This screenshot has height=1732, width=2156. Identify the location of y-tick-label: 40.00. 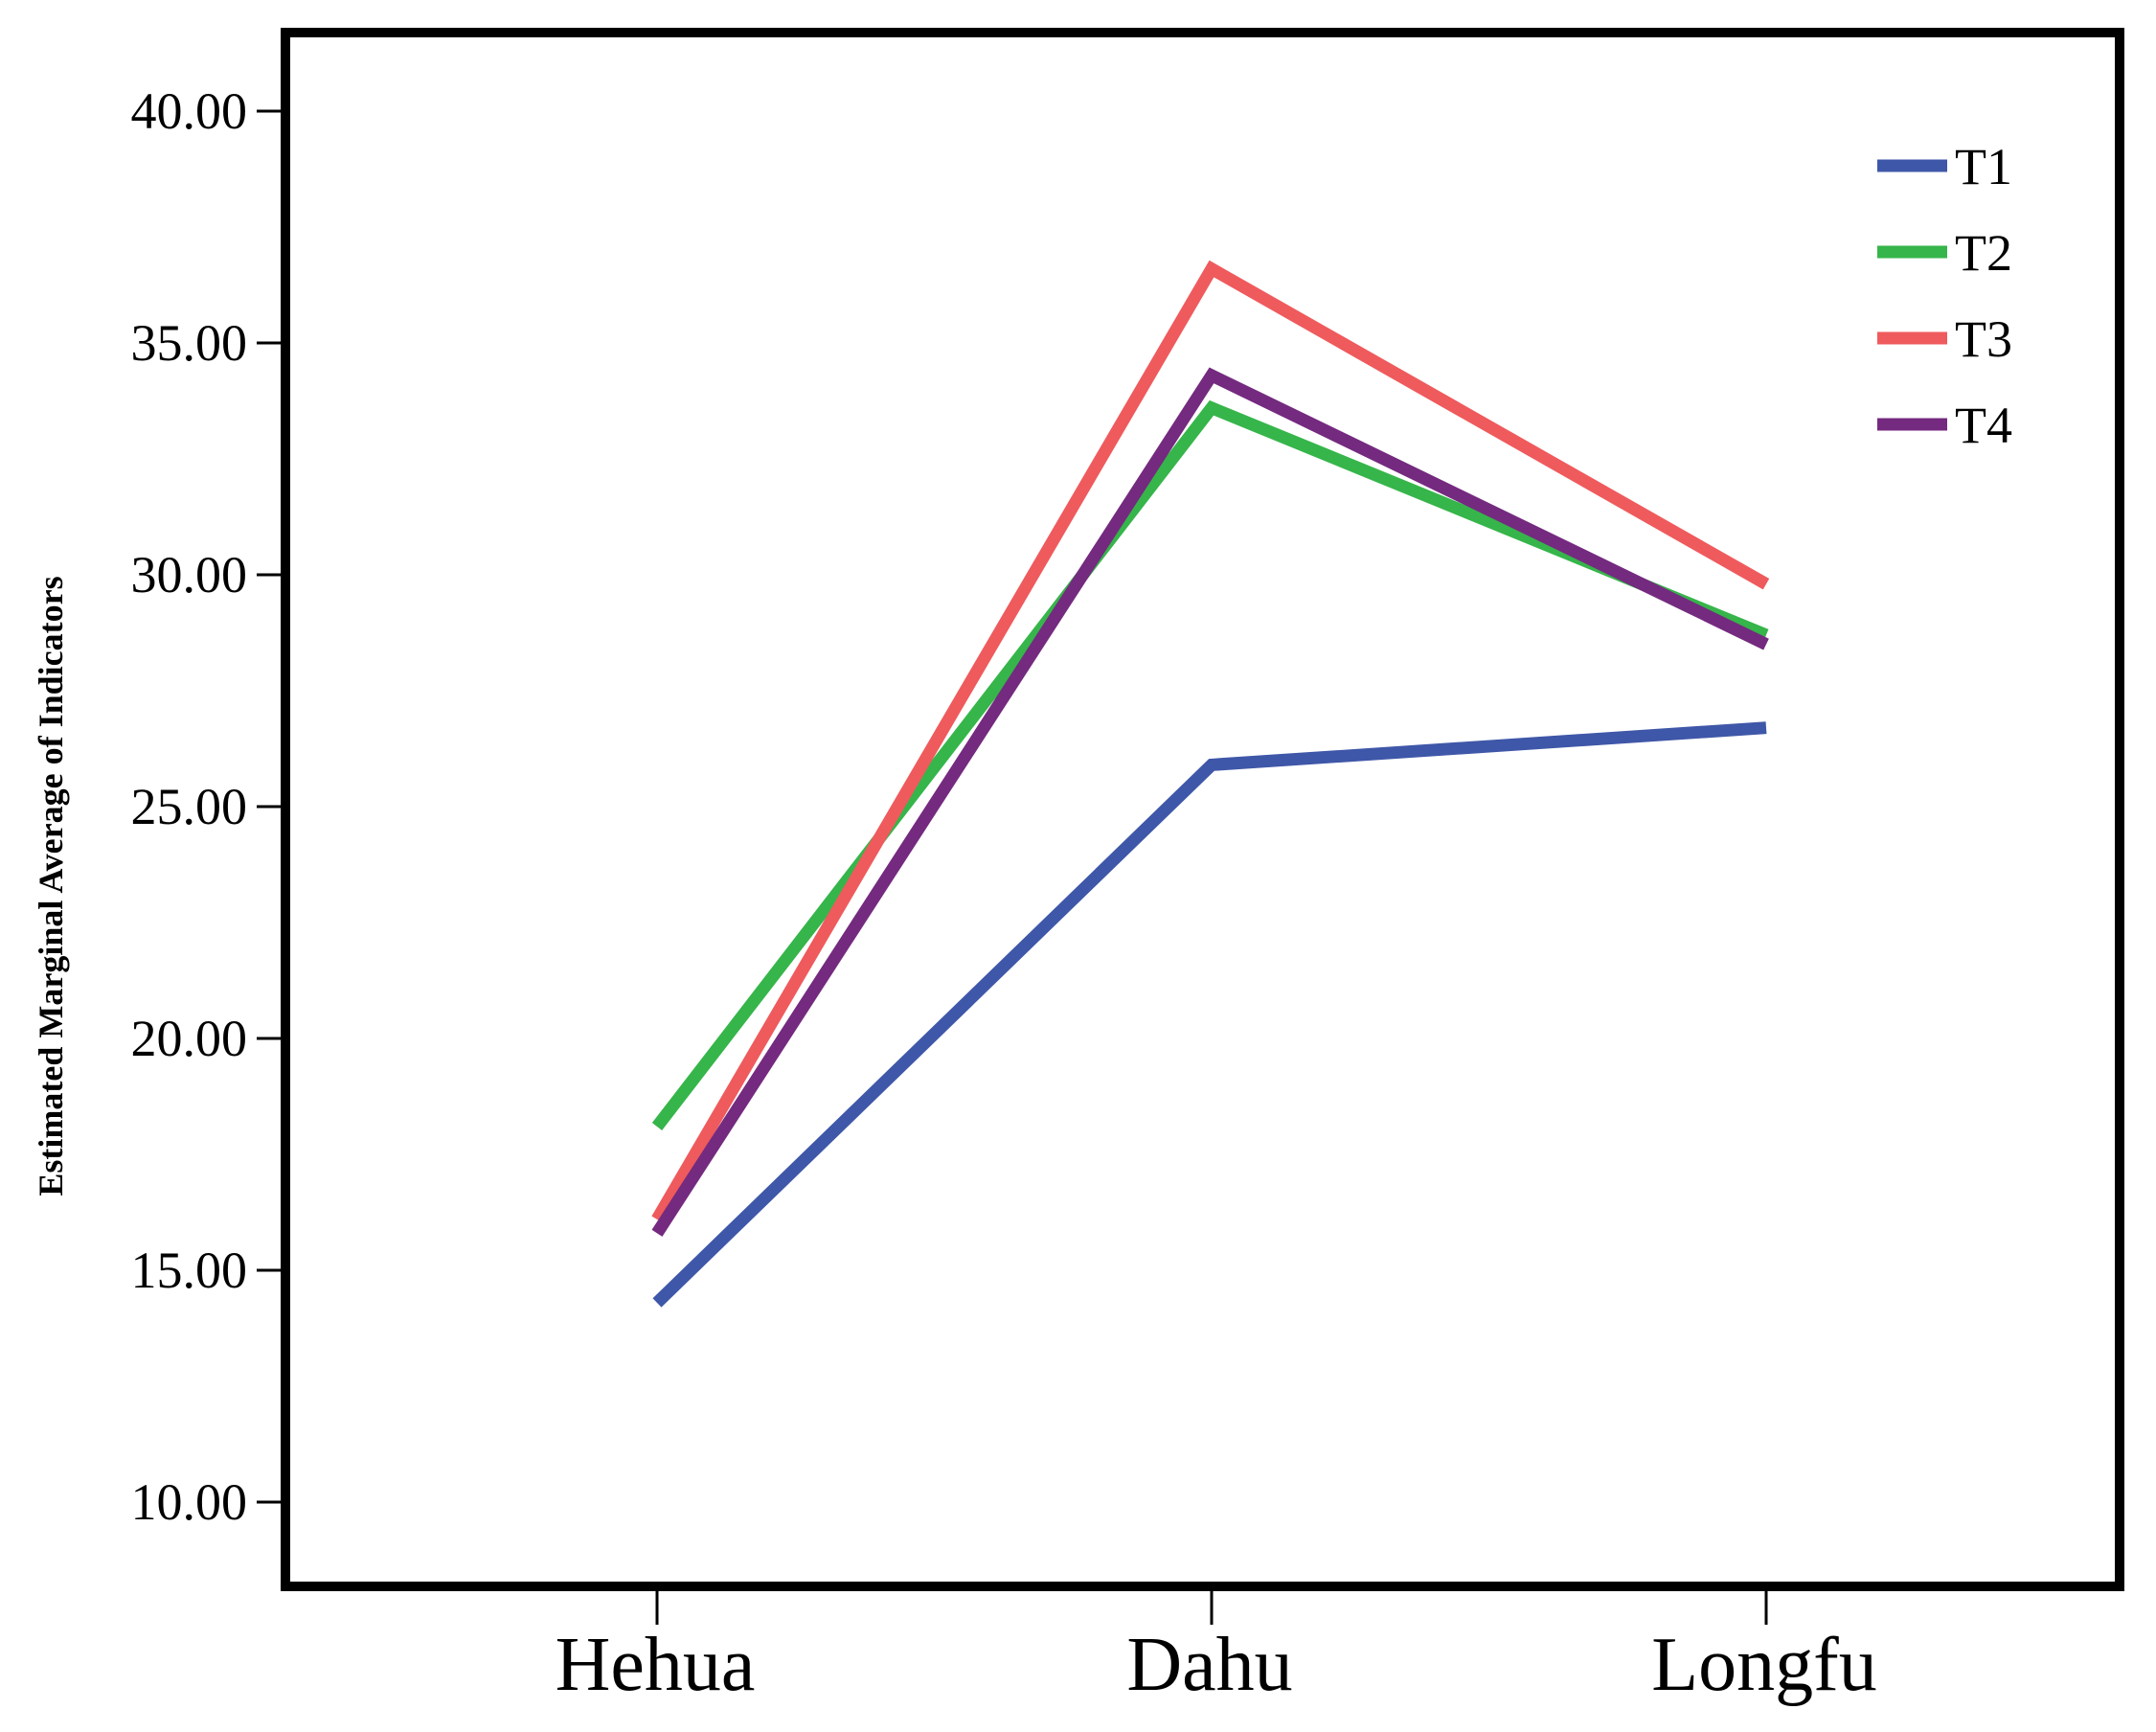
(189, 111).